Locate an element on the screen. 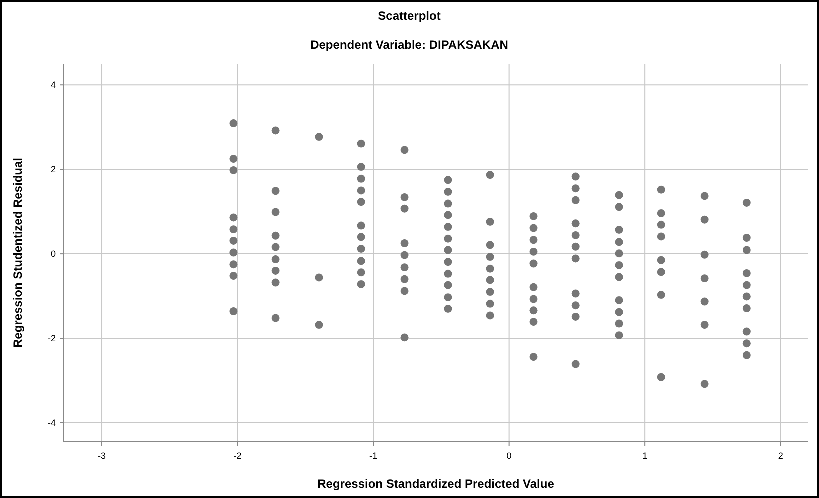  y-axis-title: Regression Studentized Residual is located at coordinates (18, 253).